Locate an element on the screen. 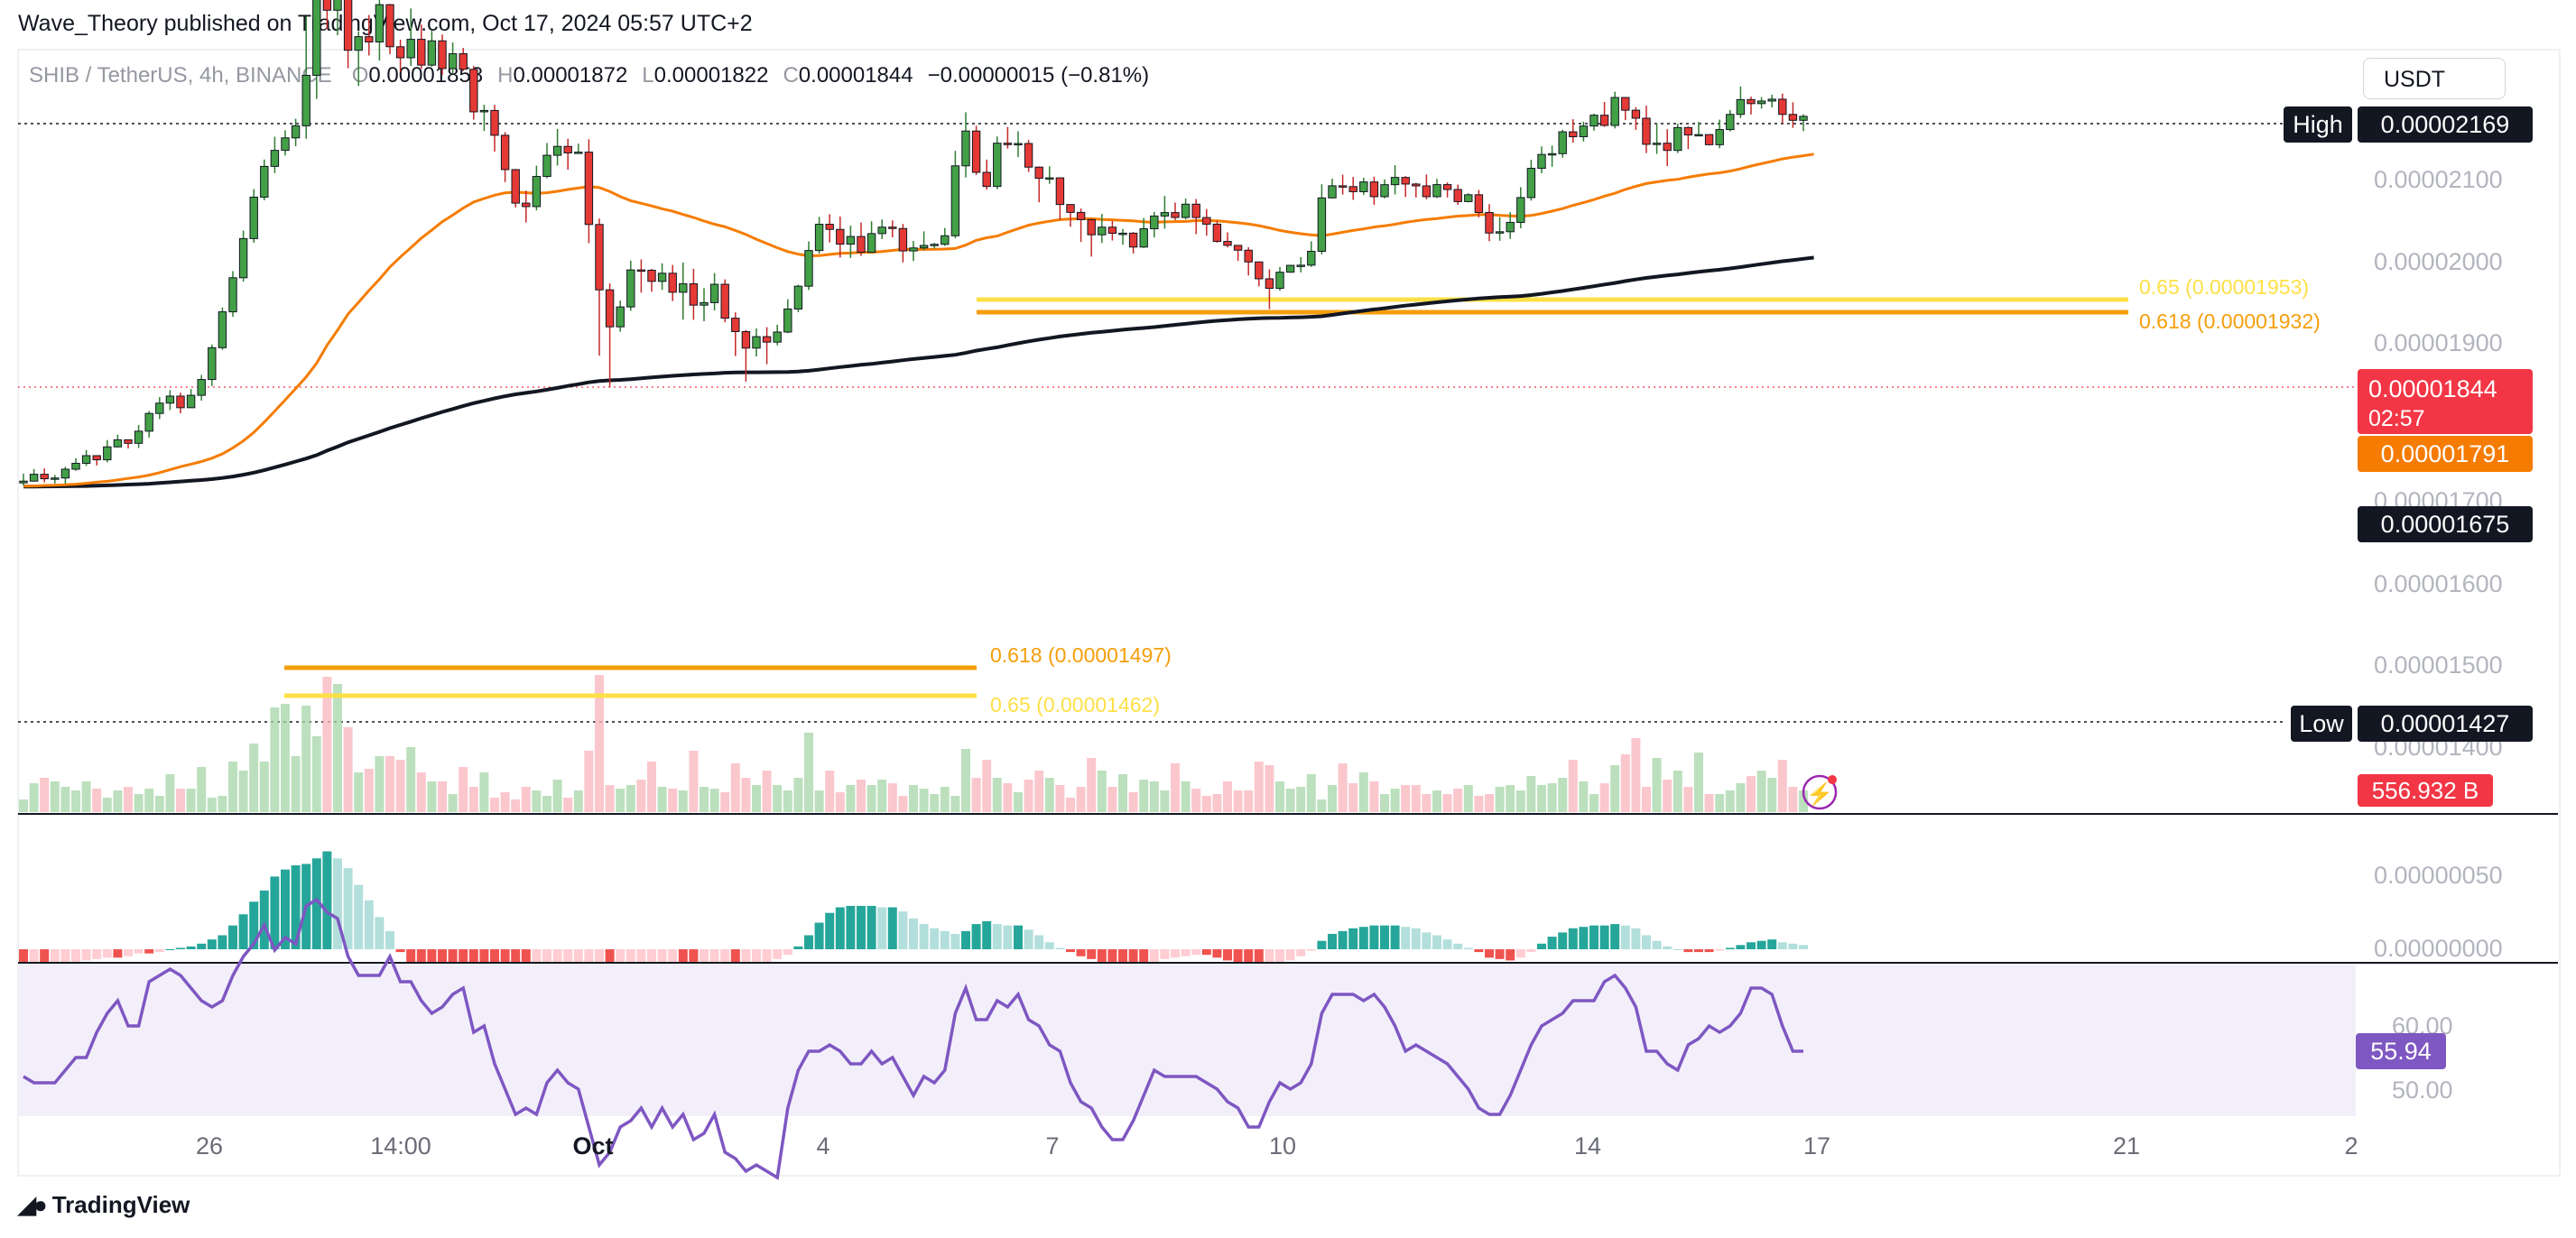 The image size is (2576, 1238). ema50-price-badge: 0.00001791 is located at coordinates (2445, 454).